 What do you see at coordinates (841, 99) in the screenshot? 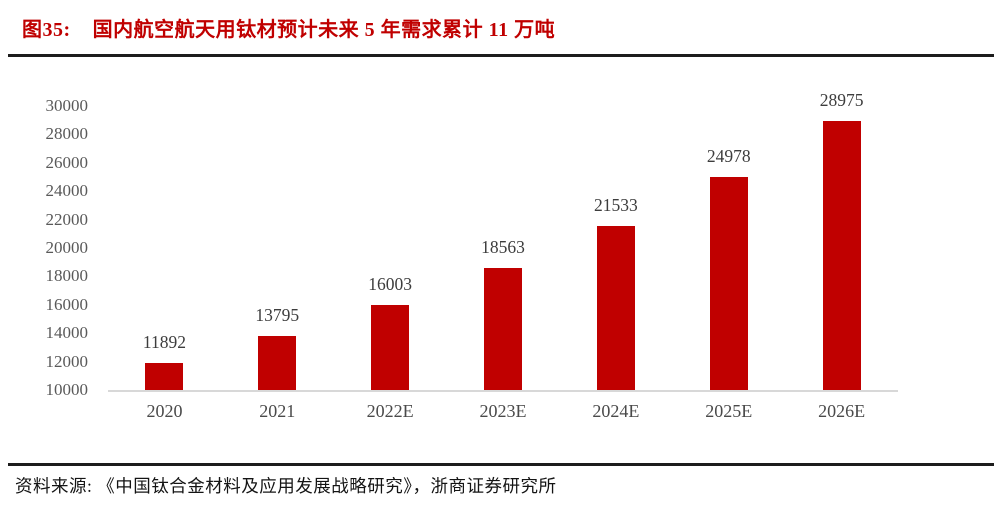
I see `value-label-2026E: 28975` at bounding box center [841, 99].